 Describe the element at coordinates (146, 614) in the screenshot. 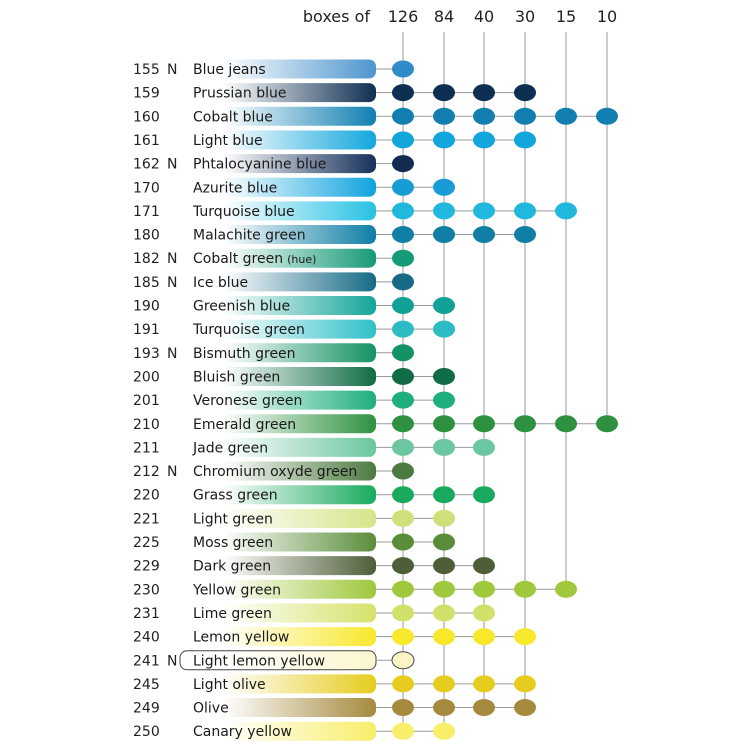

I see `color-number: 231` at that location.